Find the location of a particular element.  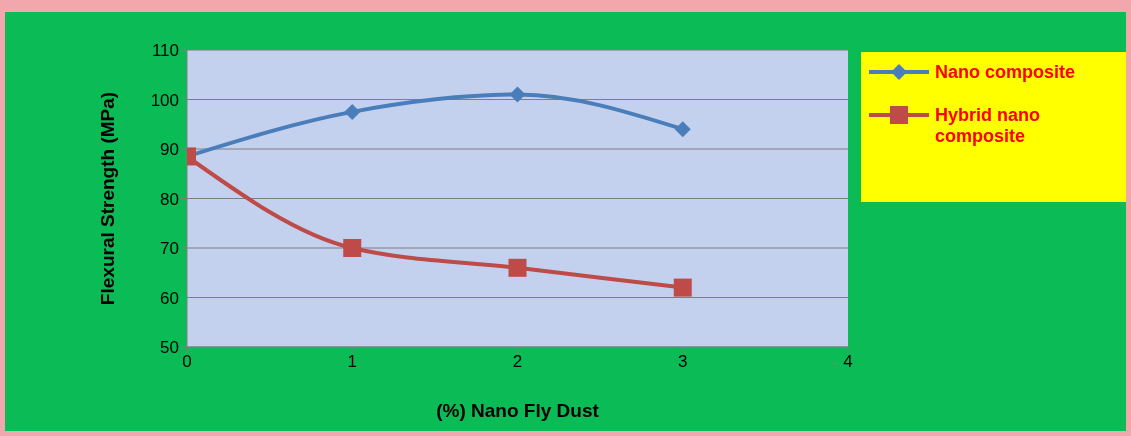

legend-label: Hybrid nano composite is located at coordinates (988, 126).